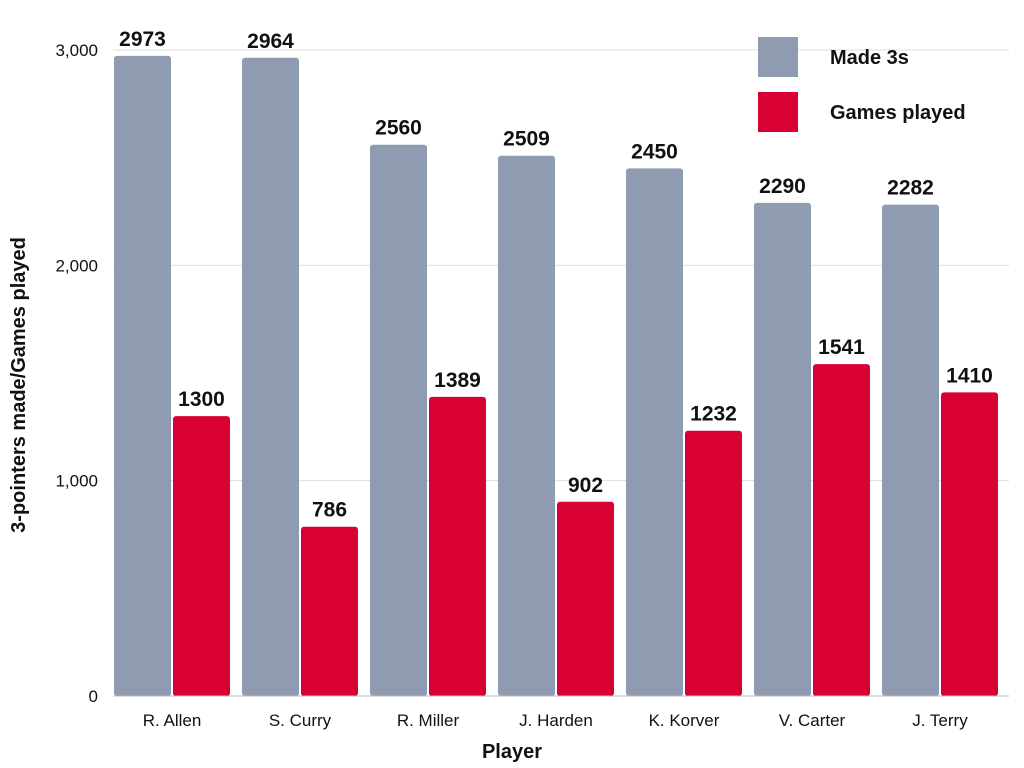 Image resolution: width=1024 pixels, height=768 pixels. I want to click on legend-label-made-3s: Made 3s, so click(869, 58).